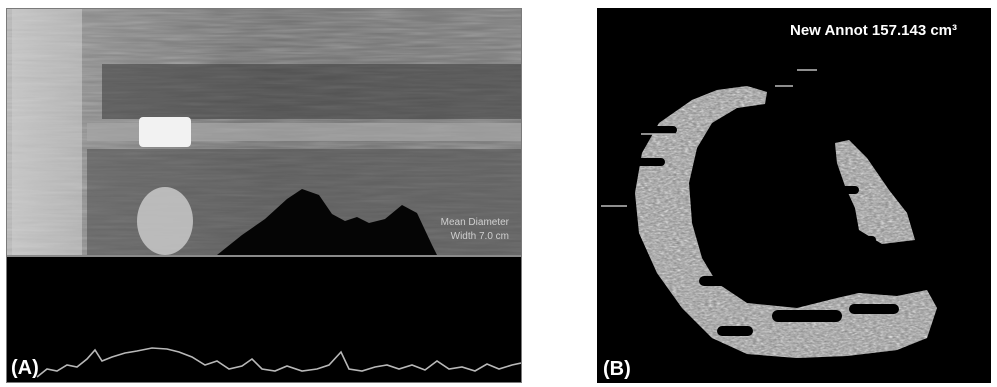 The image size is (997, 387). What do you see at coordinates (873, 30) in the screenshot?
I see `annotation-volume-label: New Annot 157.143 cm³` at bounding box center [873, 30].